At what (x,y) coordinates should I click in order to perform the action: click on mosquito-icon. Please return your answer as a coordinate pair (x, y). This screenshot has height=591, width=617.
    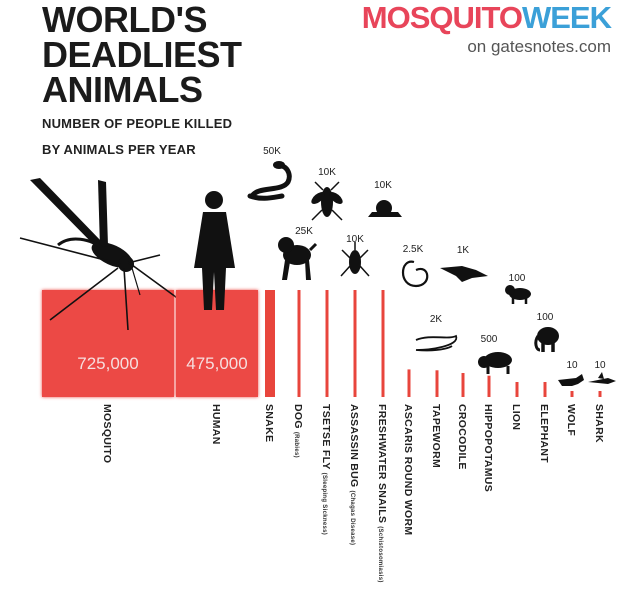
    Looking at the image, I should click on (100, 254).